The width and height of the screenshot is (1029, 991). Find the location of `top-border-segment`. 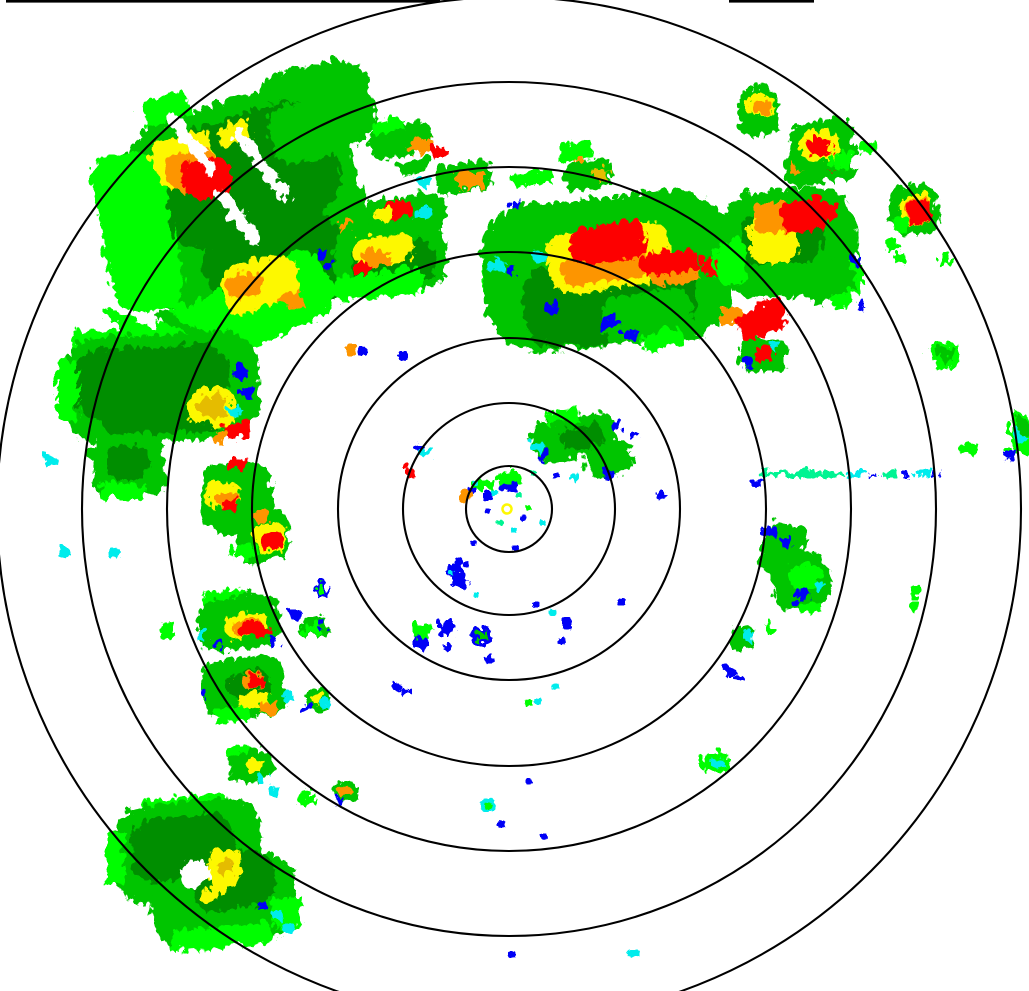

top-border-segment is located at coordinates (771, 1).